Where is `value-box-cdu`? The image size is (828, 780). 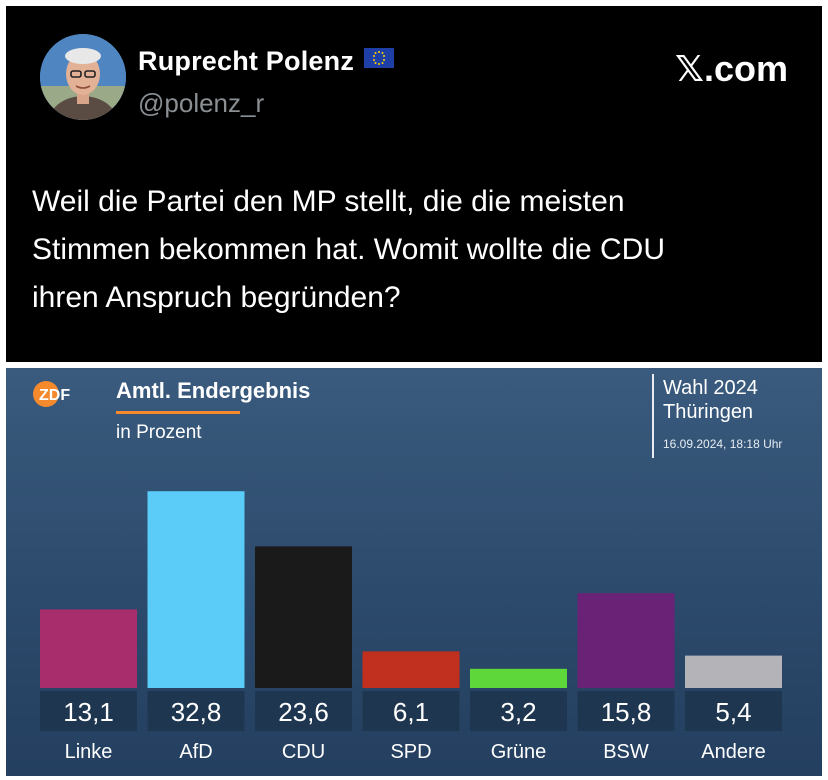
value-box-cdu is located at coordinates (303, 711).